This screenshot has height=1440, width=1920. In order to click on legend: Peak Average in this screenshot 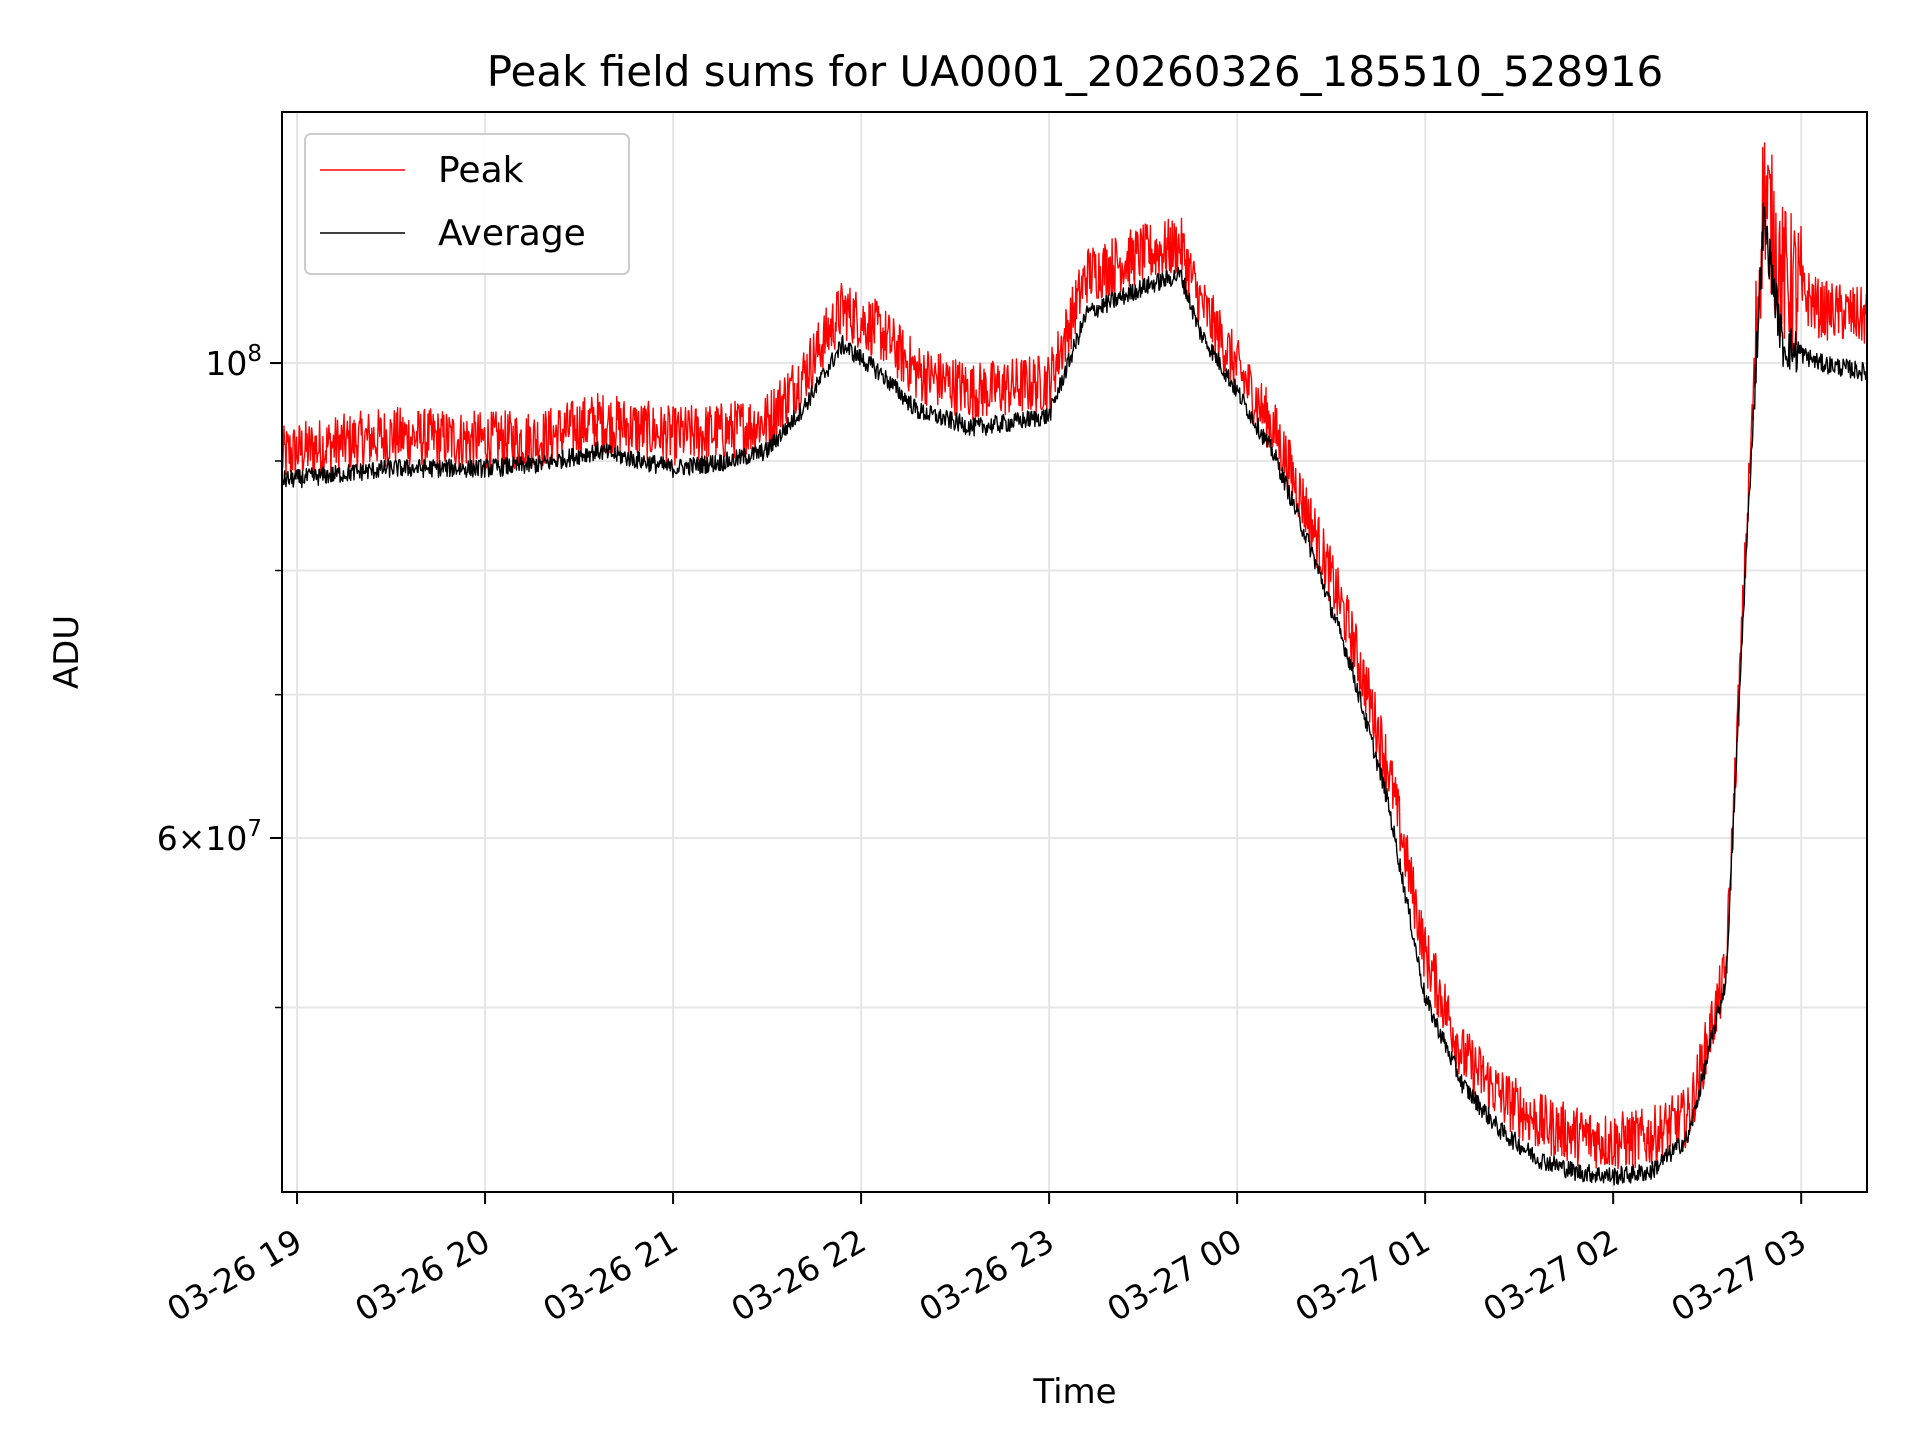, I will do `click(467, 204)`.